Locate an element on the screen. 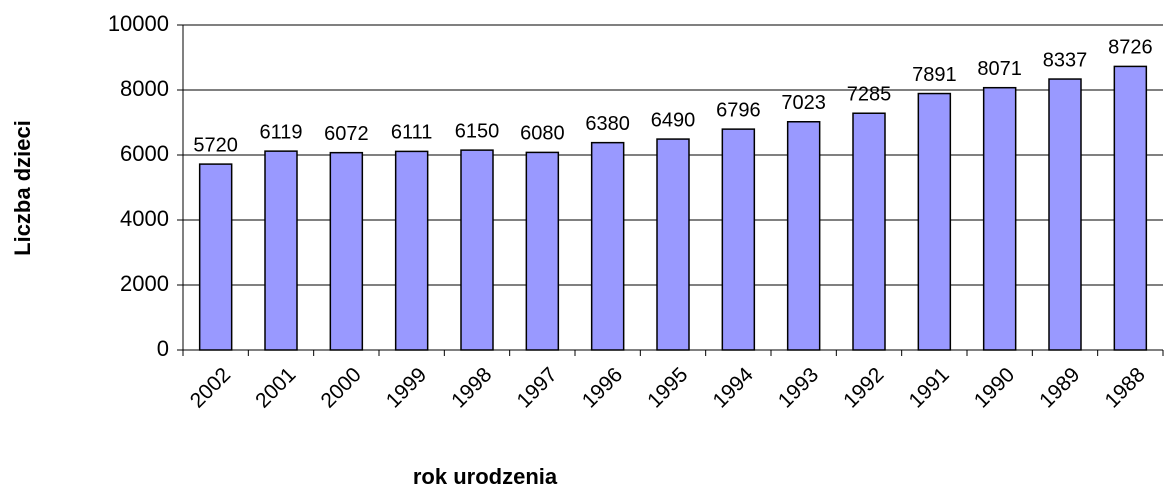 This screenshot has height=497, width=1170. x-tick-label: 1989 is located at coordinates (1059, 387).